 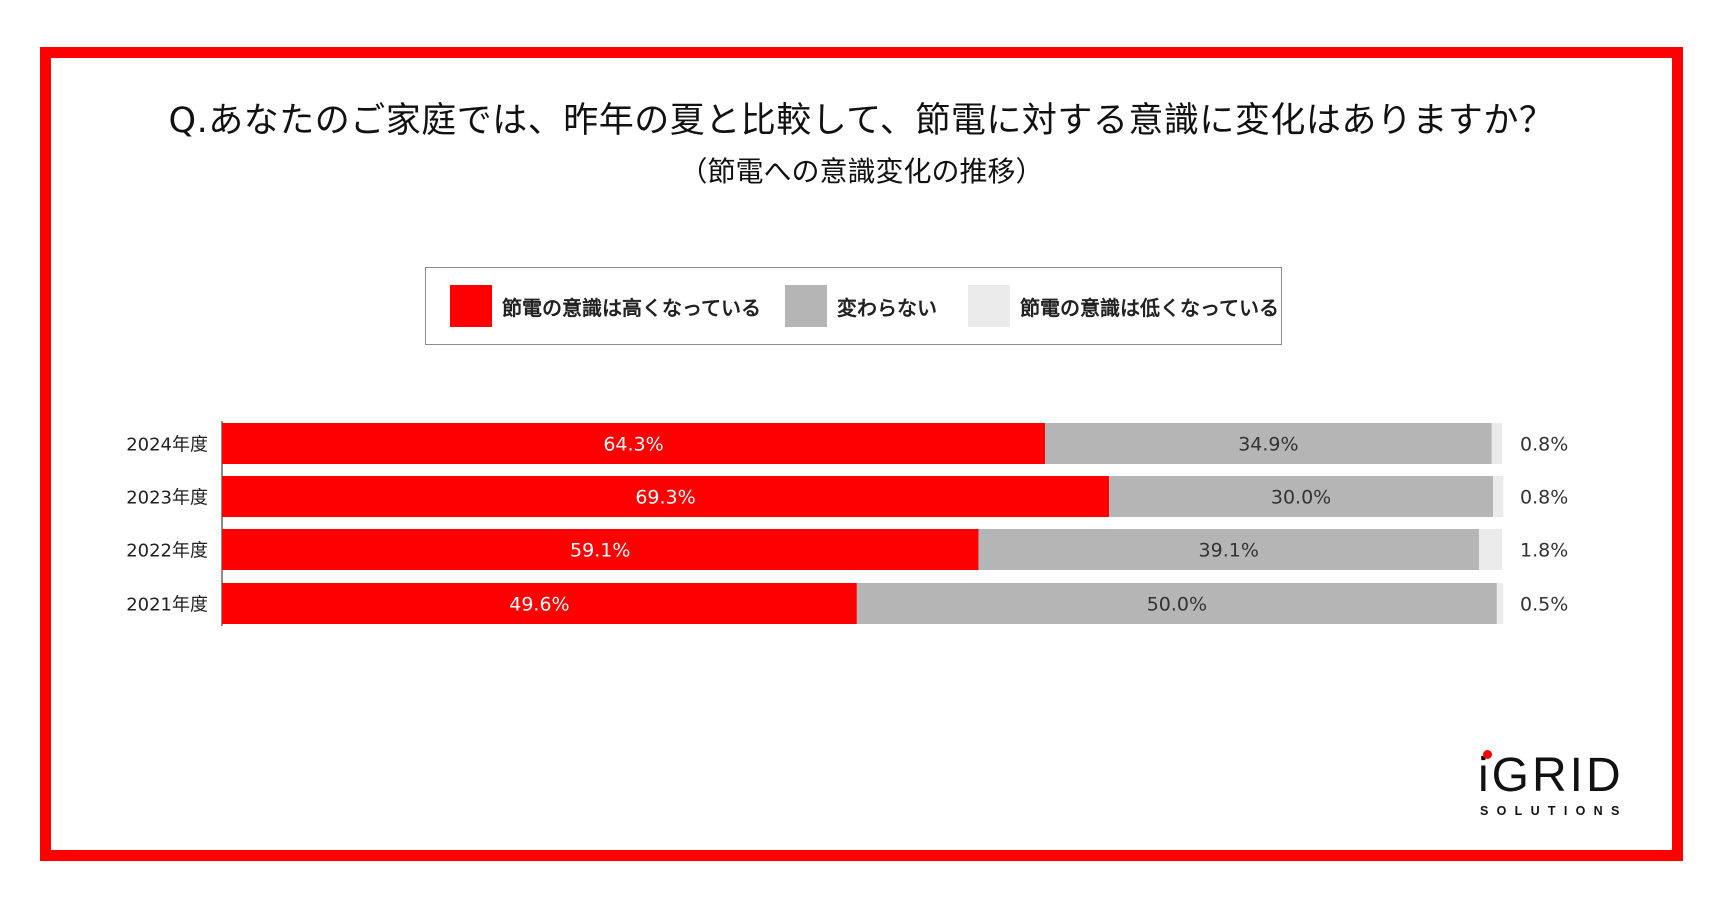 What do you see at coordinates (861, 121) in the screenshot?
I see `chart-title: Q.あなたのご家庭では、昨年の夏と比較して、節電に対する意識に変化はありますか？` at bounding box center [861, 121].